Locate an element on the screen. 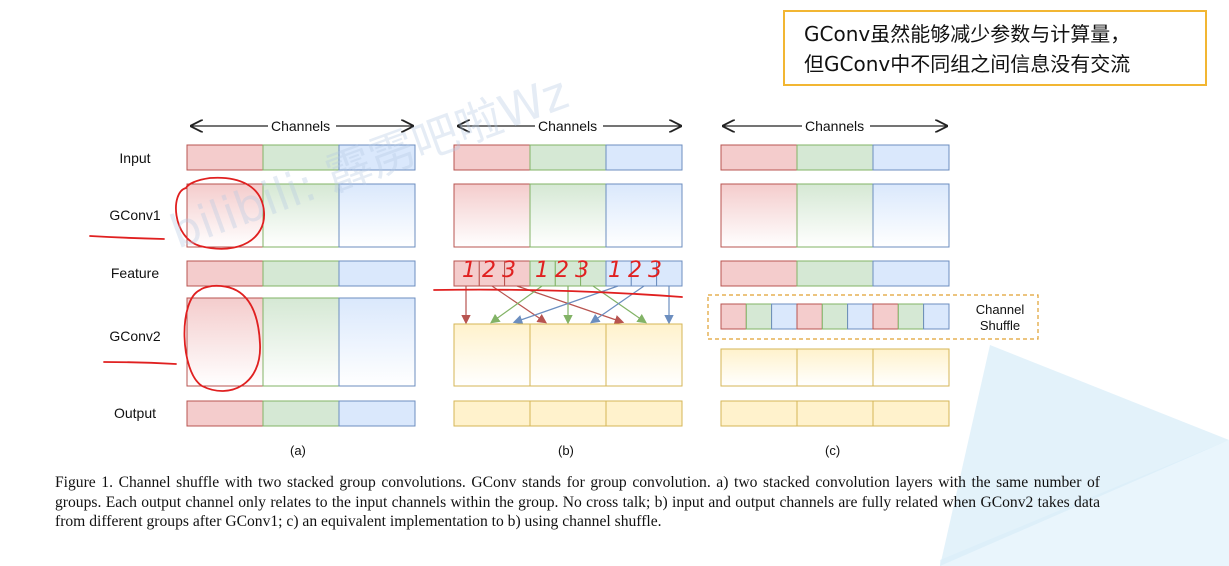  channel-shuffle-line1: Channel is located at coordinates (1000, 309).